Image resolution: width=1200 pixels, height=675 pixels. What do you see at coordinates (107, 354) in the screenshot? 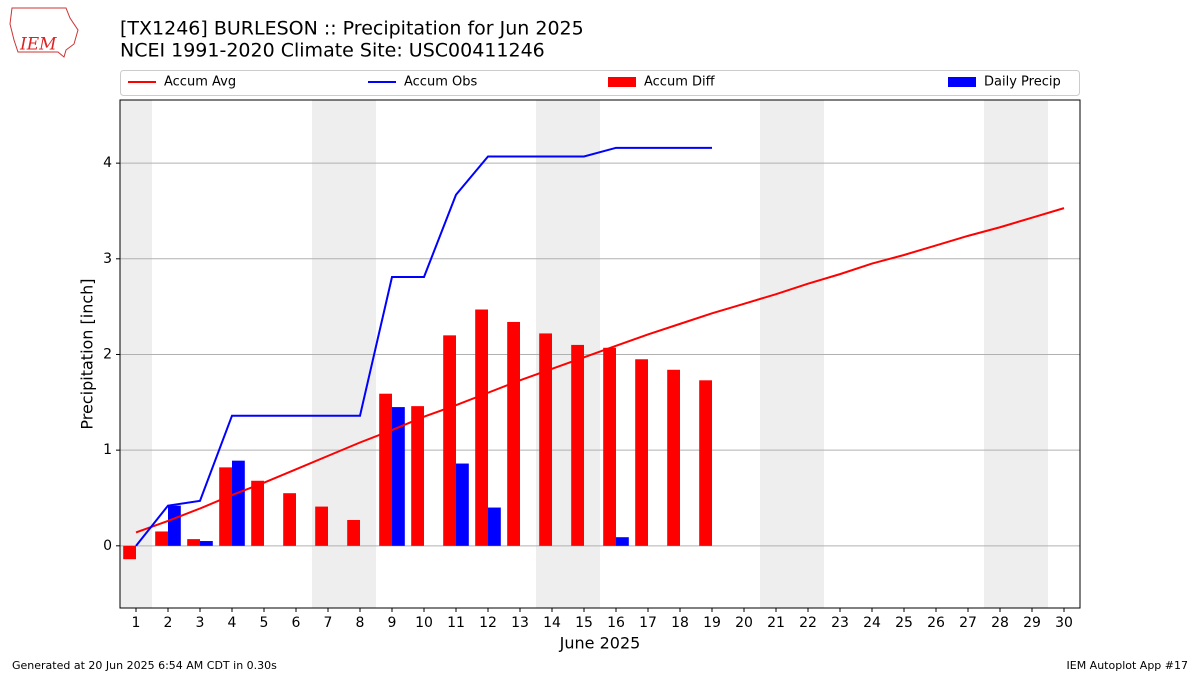
I see `y-tick-label: 2` at bounding box center [107, 354].